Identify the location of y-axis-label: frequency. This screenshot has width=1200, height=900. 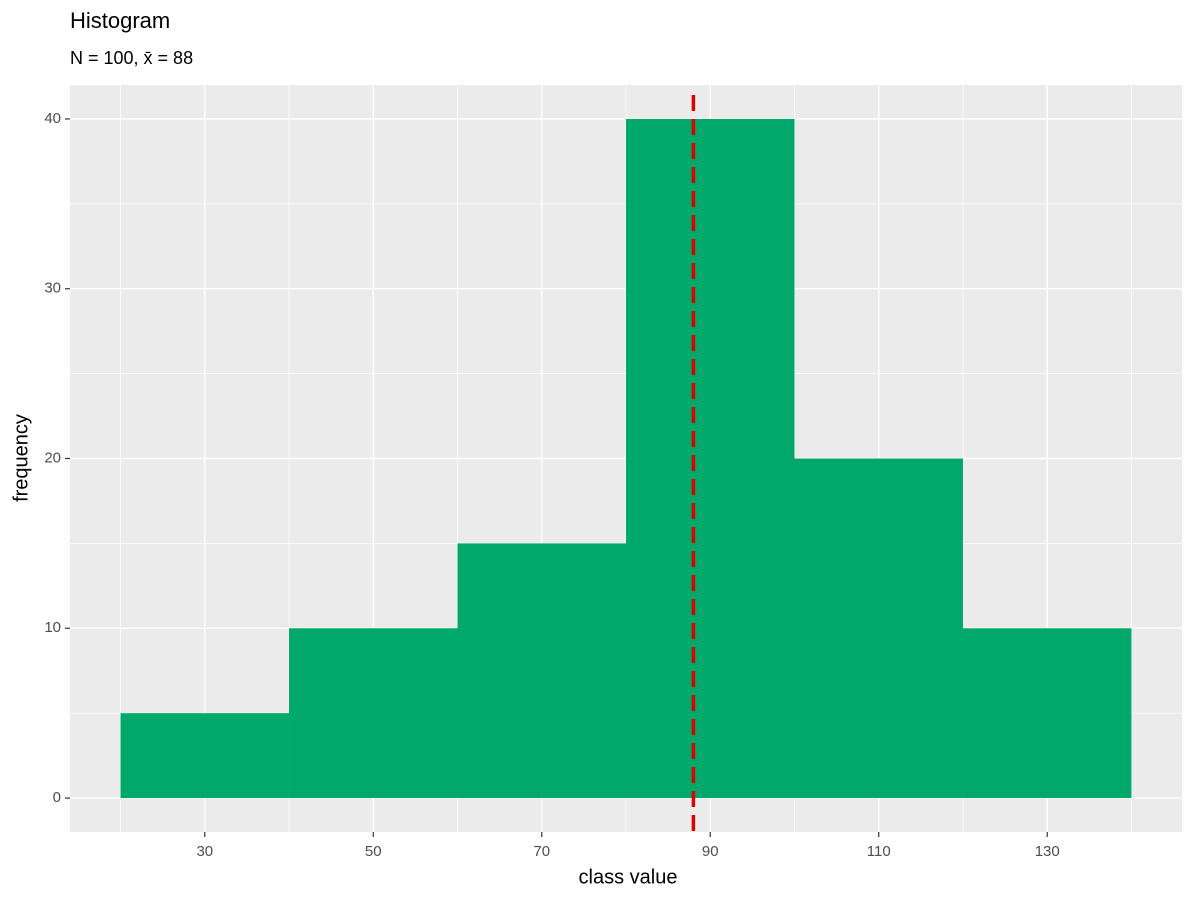
(21, 458).